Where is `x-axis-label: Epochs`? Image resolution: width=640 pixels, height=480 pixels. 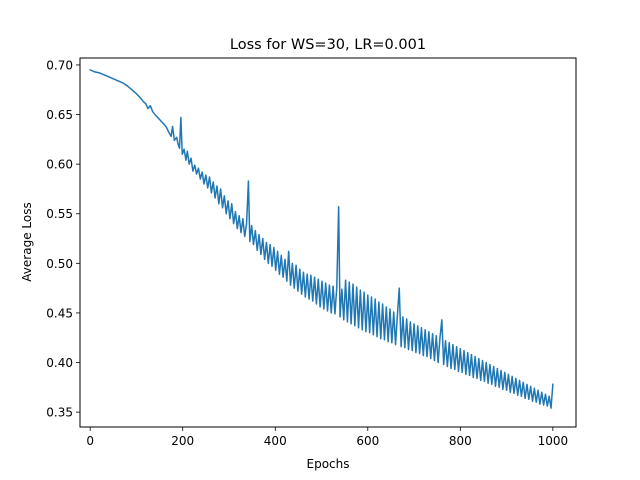
x-axis-label: Epochs is located at coordinates (328, 464).